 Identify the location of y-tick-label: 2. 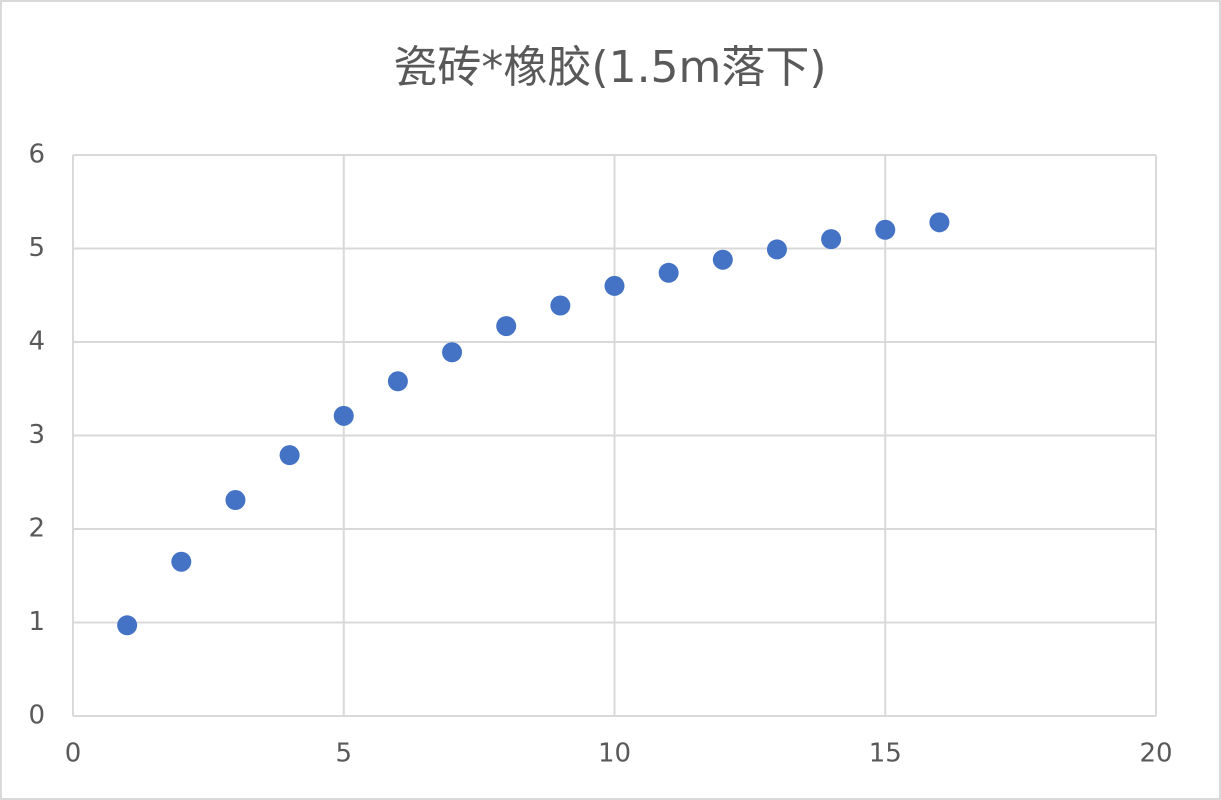
(36, 529).